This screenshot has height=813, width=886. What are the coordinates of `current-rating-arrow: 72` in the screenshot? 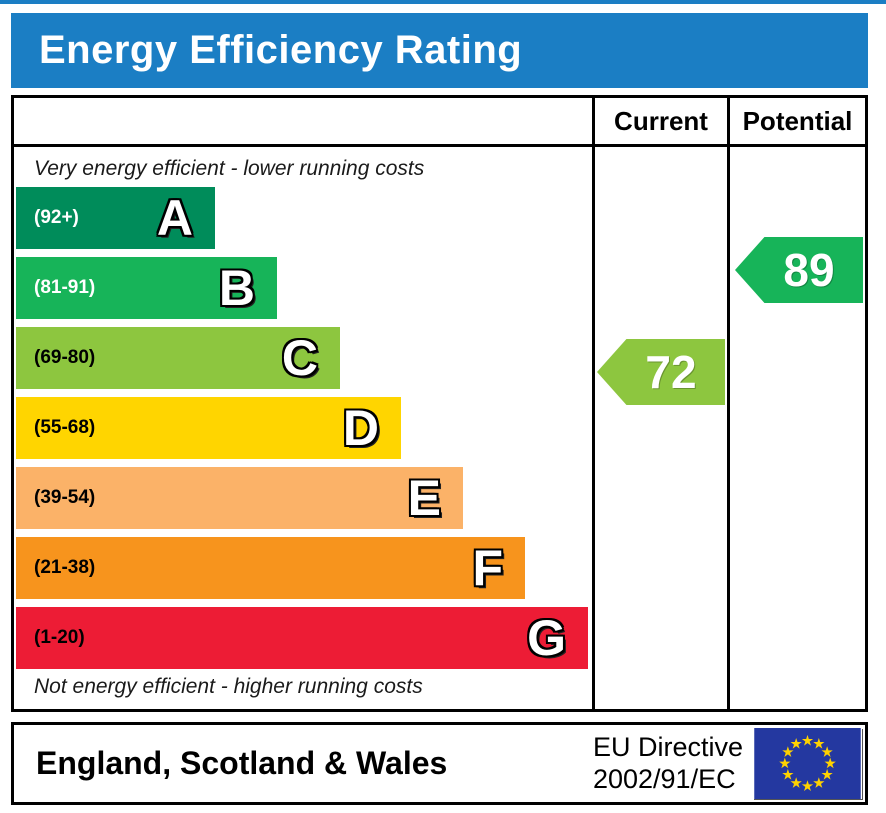 It's located at (661, 372).